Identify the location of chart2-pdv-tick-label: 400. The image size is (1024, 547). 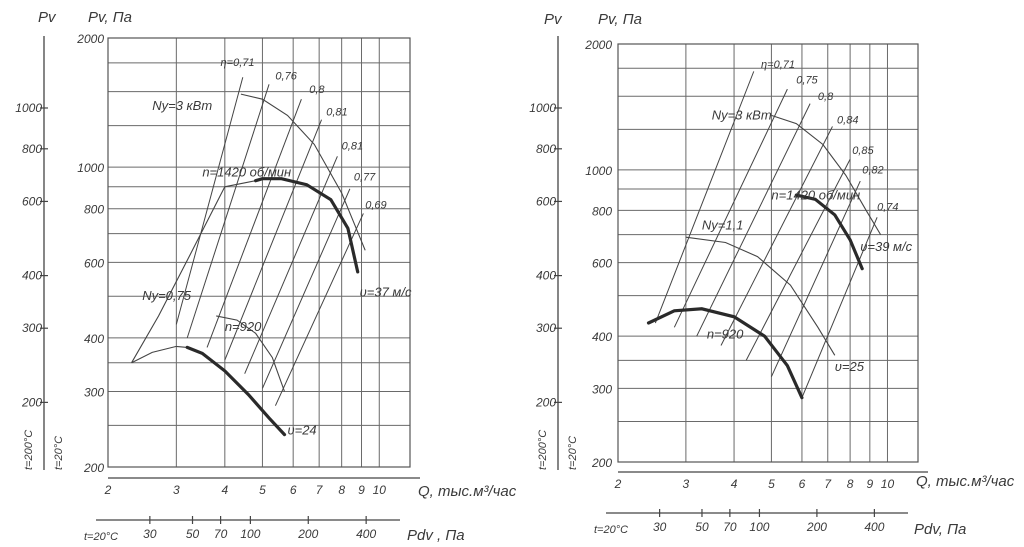
(874, 527).